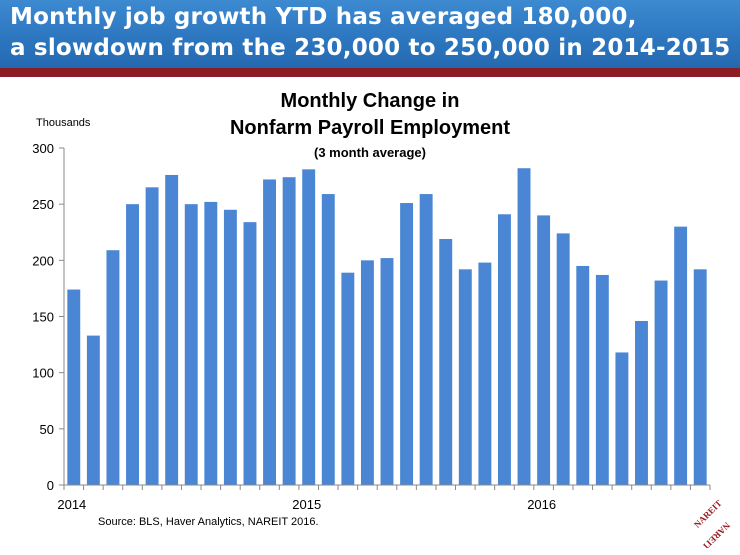  I want to click on x-tick-label: 2016, so click(541, 504).